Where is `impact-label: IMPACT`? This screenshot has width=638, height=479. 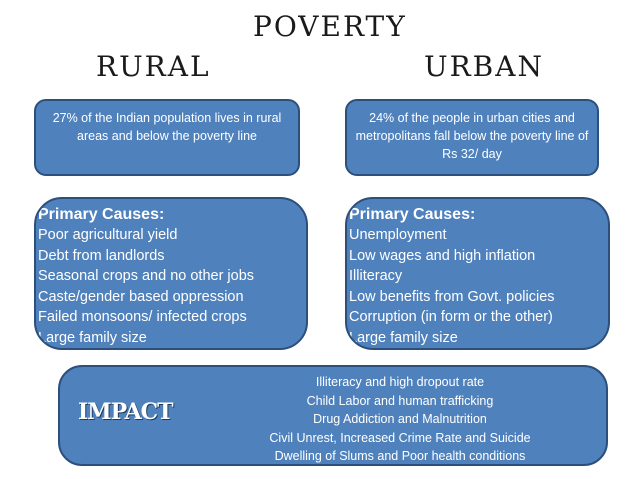 impact-label: IMPACT is located at coordinates (126, 412).